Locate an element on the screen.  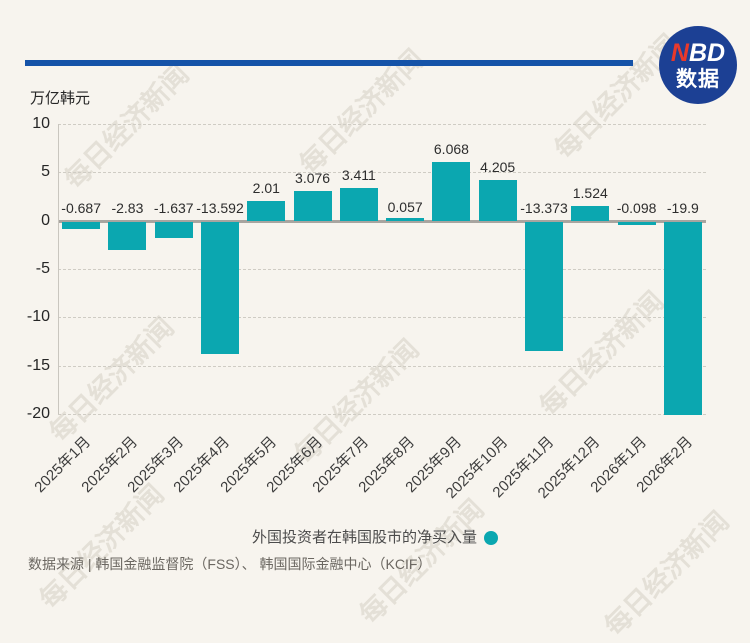
y-tick-label: -5 is located at coordinates (42, 268).